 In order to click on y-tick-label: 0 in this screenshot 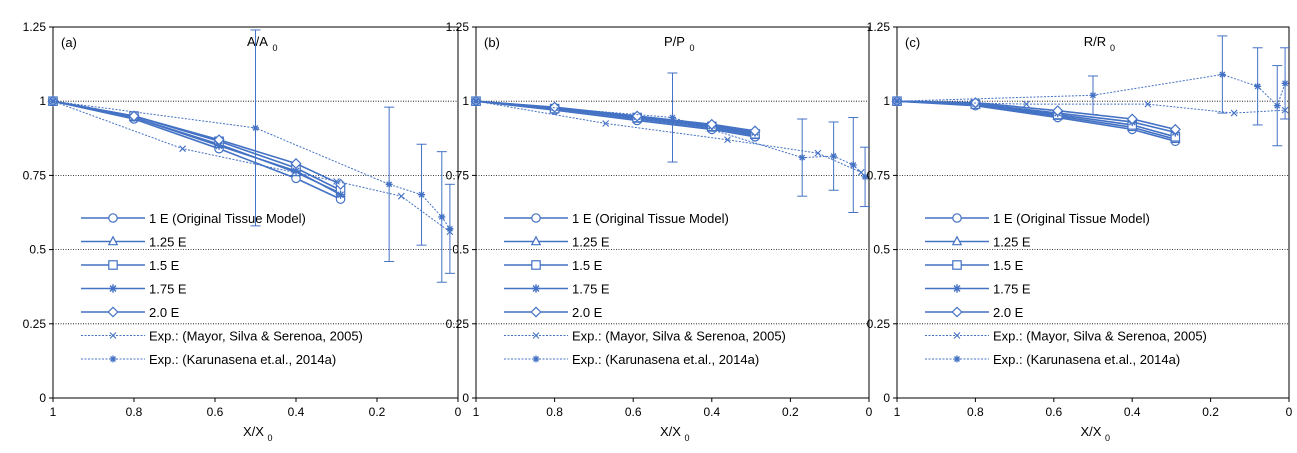, I will do `click(42, 398)`.